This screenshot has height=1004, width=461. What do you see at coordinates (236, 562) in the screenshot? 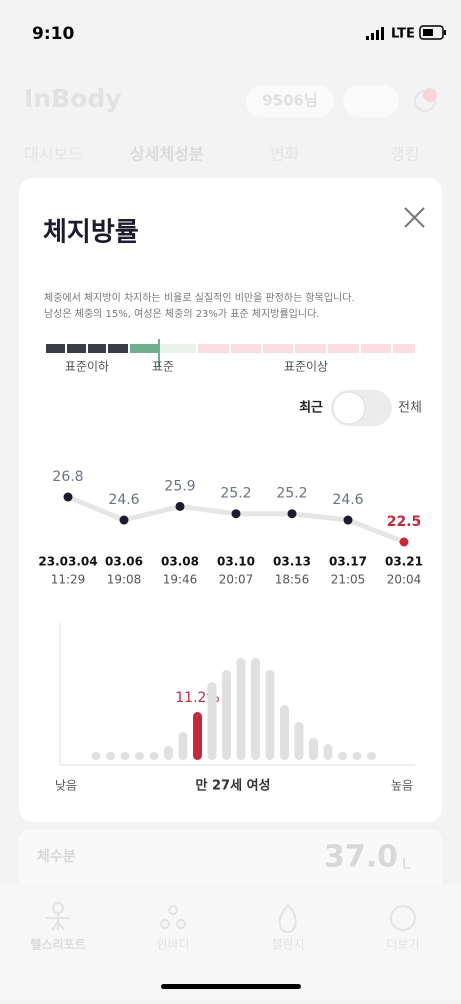
I see `date-label: 03.10` at bounding box center [236, 562].